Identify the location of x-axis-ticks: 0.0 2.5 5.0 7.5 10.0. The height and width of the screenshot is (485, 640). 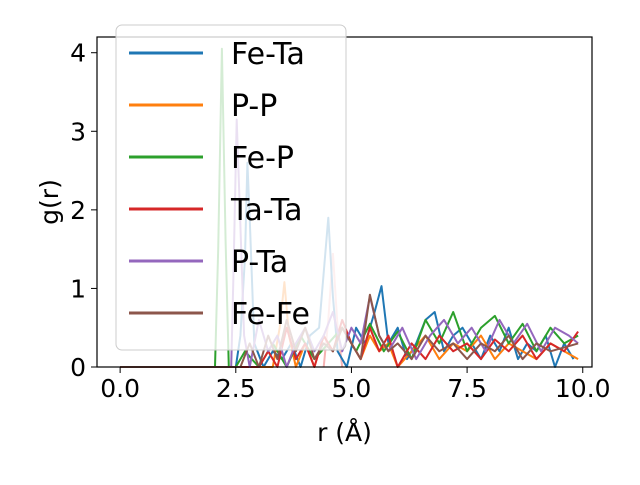
(355, 385).